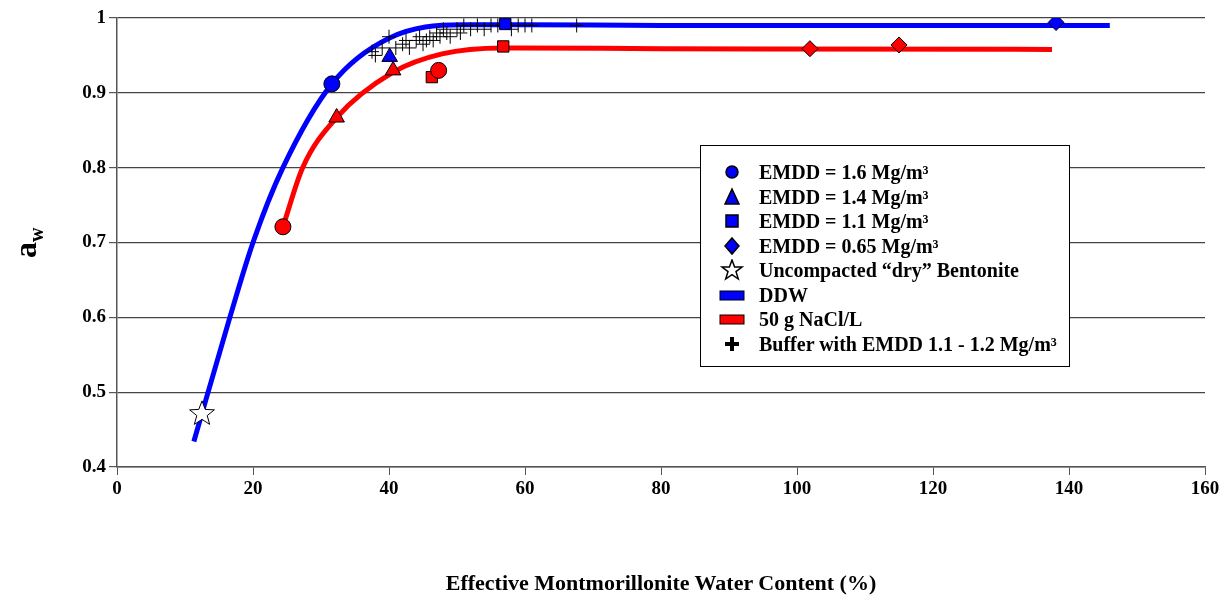 The width and height of the screenshot is (1225, 600). Describe the element at coordinates (94, 316) in the screenshot. I see `y-tick-label: 0.6` at that location.